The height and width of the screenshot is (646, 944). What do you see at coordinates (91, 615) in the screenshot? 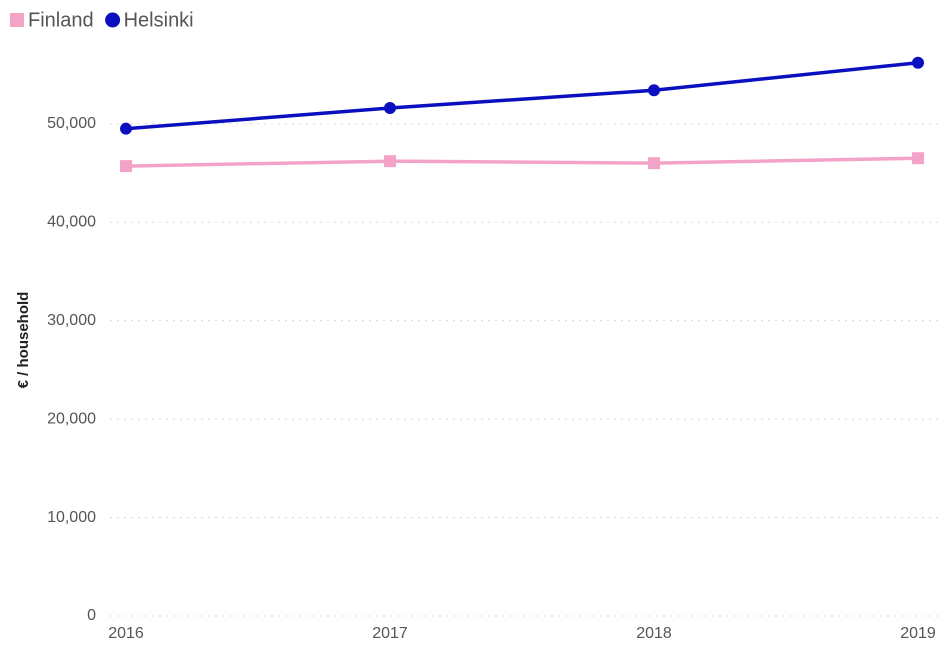
I see `y-tick-label: 0` at bounding box center [91, 615].